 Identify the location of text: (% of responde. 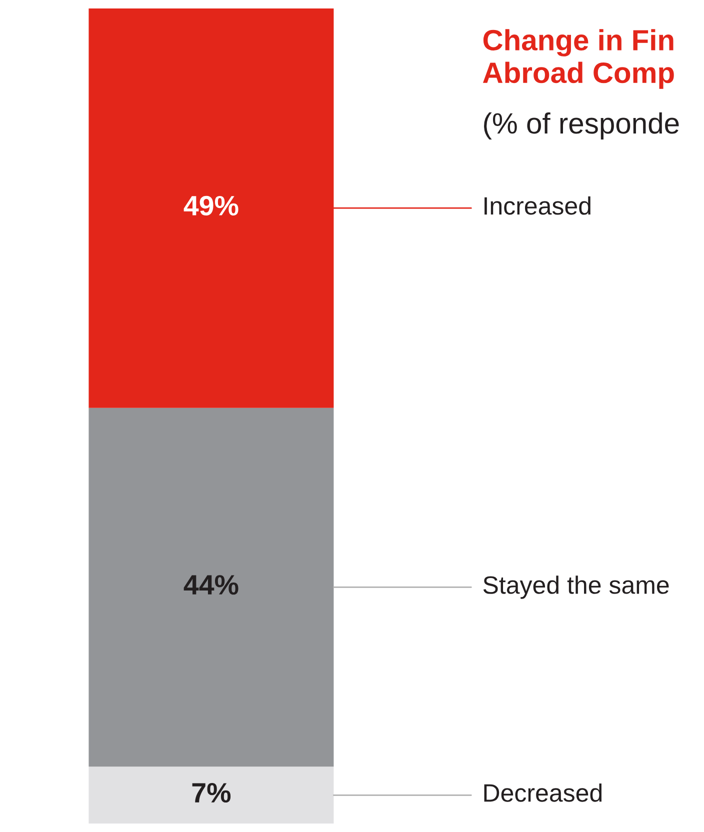
(581, 126).